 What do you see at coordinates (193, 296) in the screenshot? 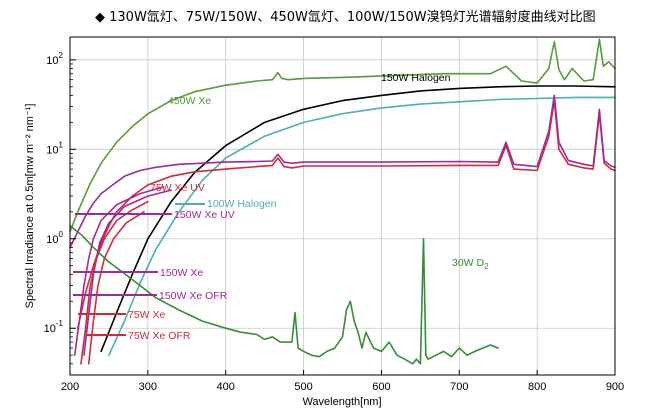
I see `label-xe150ofr: 150W Xe OFR` at bounding box center [193, 296].